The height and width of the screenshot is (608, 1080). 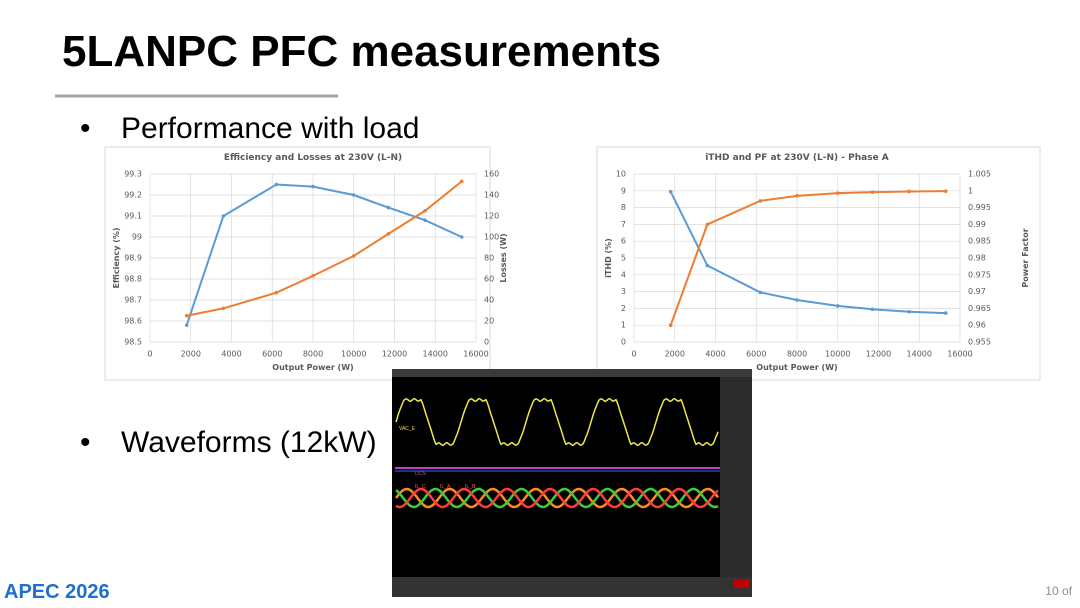 What do you see at coordinates (133, 216) in the screenshot?
I see `y-tick-label: 99.1` at bounding box center [133, 216].